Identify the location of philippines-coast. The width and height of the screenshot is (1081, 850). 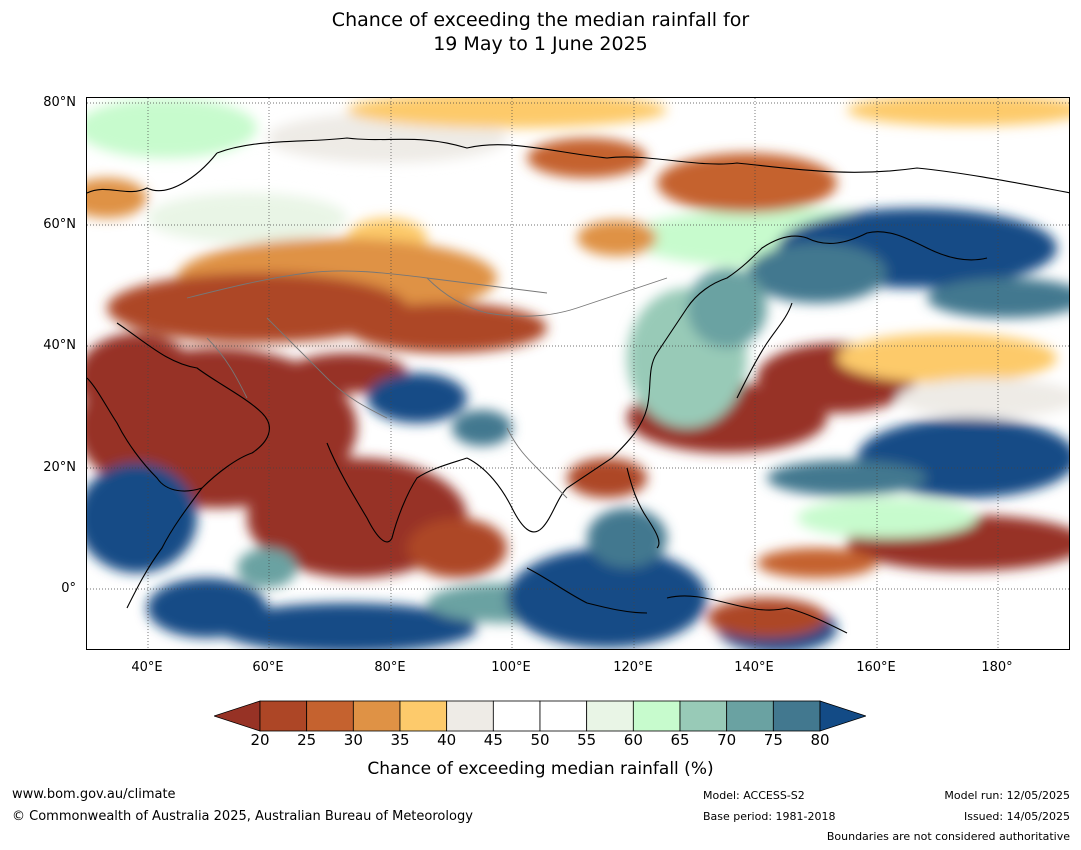
(643, 508).